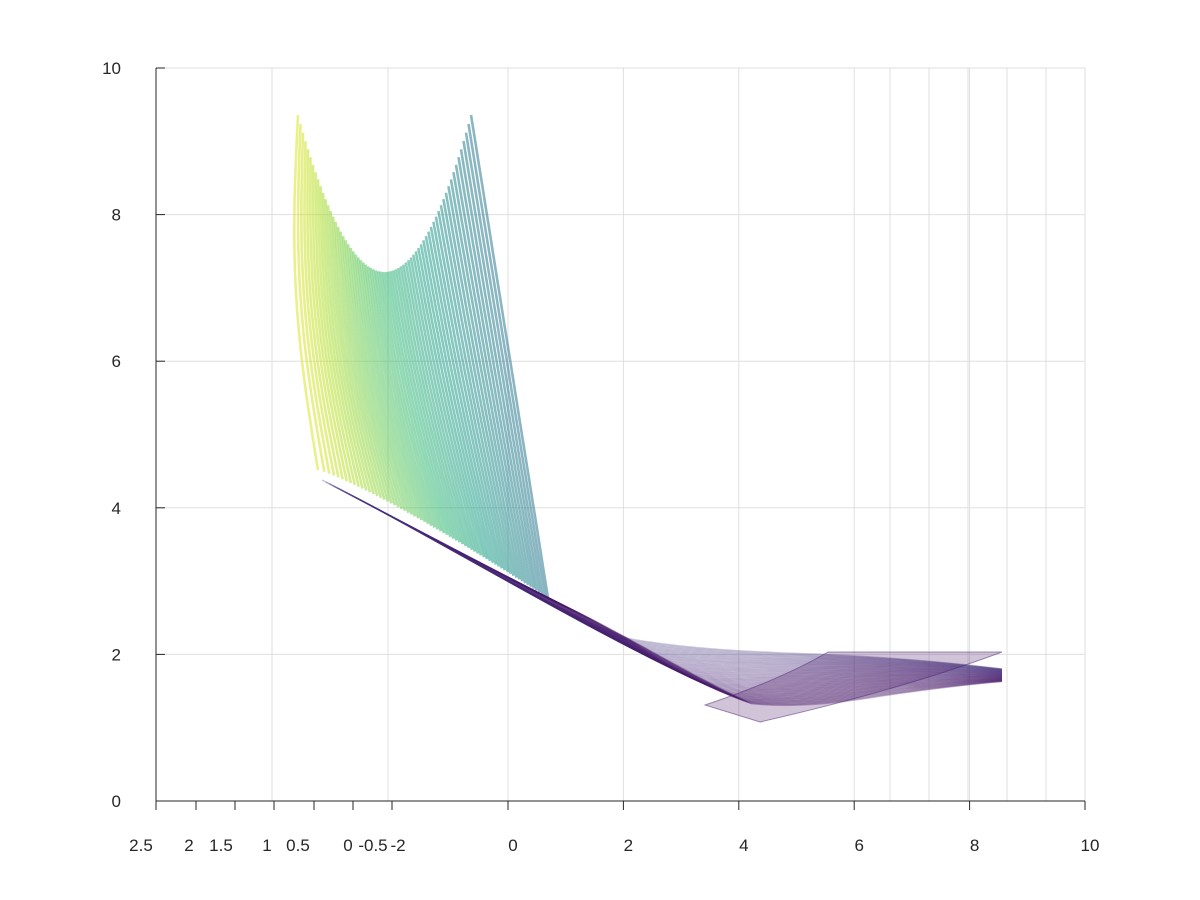 This screenshot has width=1200, height=900. Describe the element at coordinates (133, 435) in the screenshot. I see `y-axis-ticks: 0 2 4 6 8 10` at that location.